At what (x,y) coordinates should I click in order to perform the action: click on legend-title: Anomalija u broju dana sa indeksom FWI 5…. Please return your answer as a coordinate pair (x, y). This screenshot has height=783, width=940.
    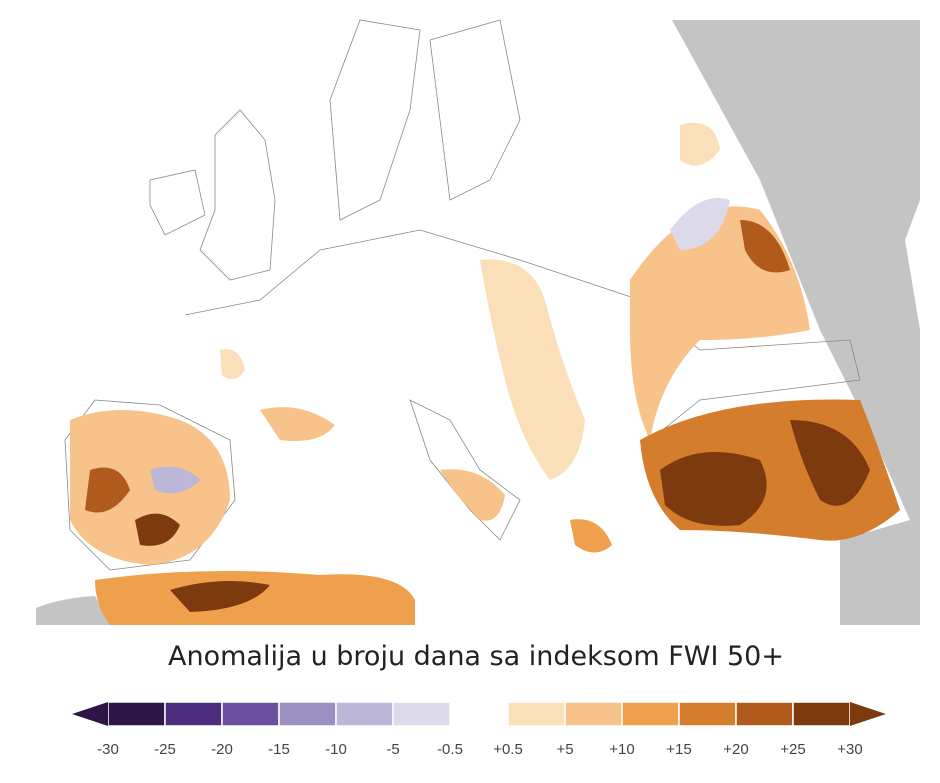
    Looking at the image, I should click on (476, 656).